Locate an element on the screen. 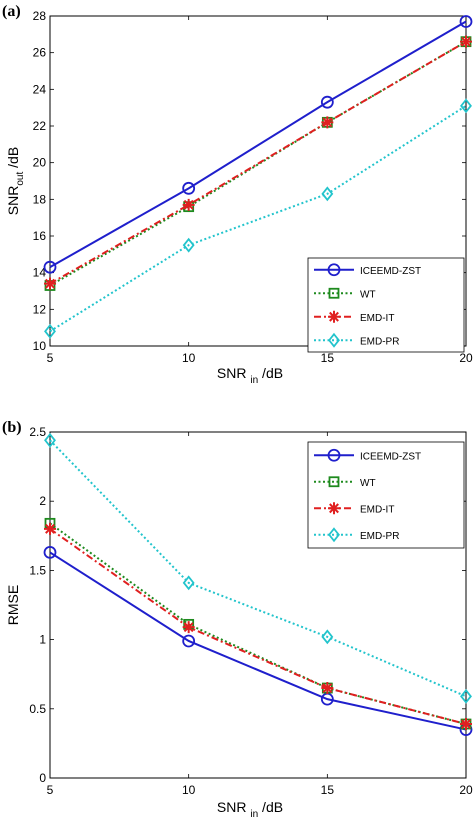 This screenshot has width=474, height=827. y-tick-label: 26 is located at coordinates (40, 53).